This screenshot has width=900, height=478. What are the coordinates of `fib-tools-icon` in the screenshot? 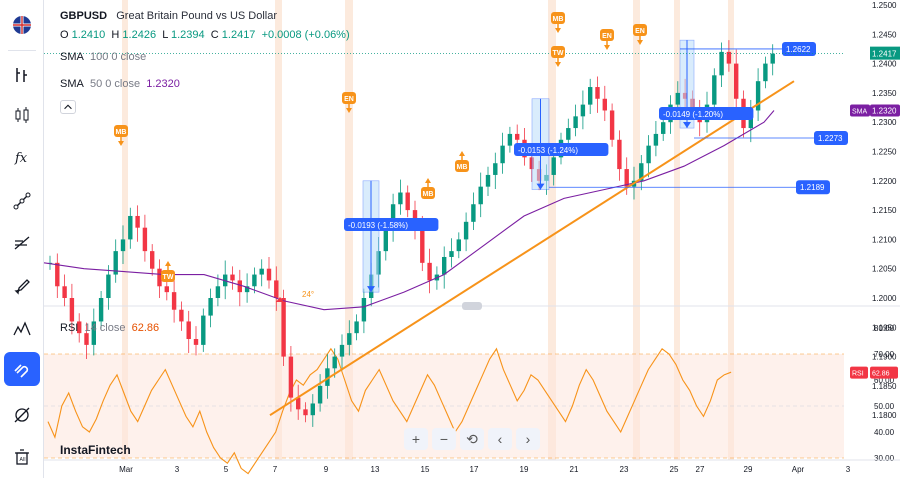 It's located at (22, 243).